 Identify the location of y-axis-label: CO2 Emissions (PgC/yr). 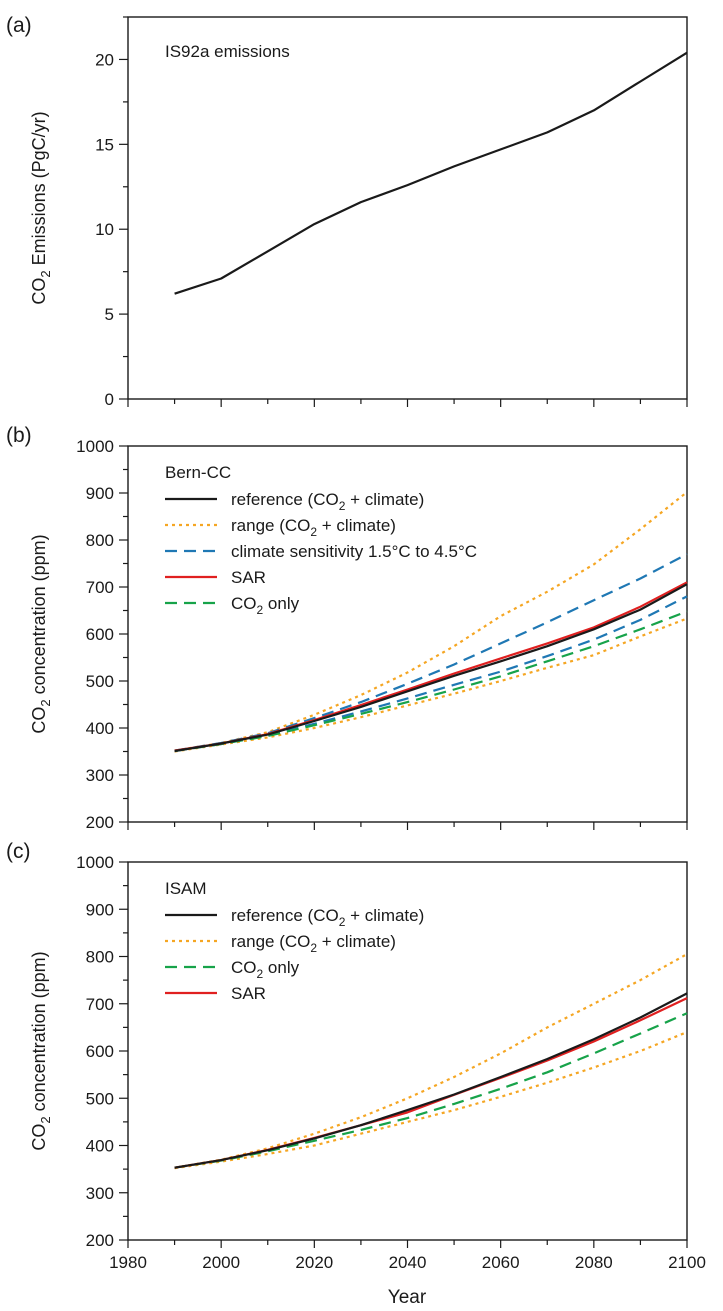
(41, 207).